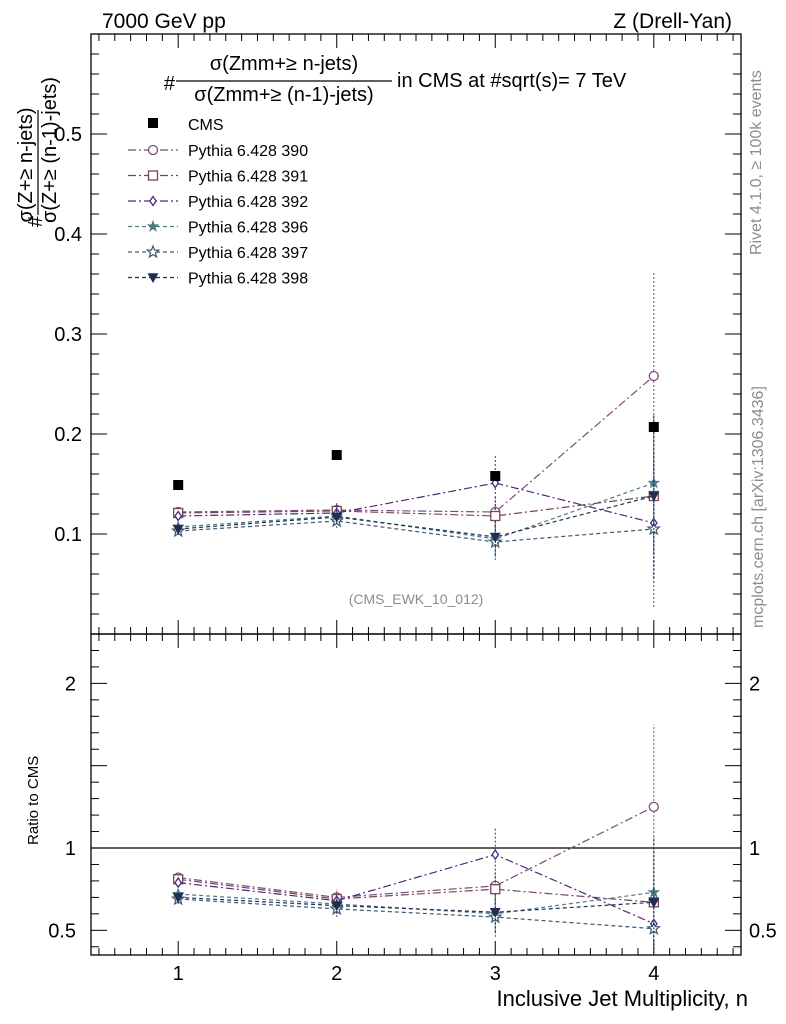 This screenshot has height=1024, width=786. What do you see at coordinates (653, 974) in the screenshot?
I see `x-tick-label: 4` at bounding box center [653, 974].